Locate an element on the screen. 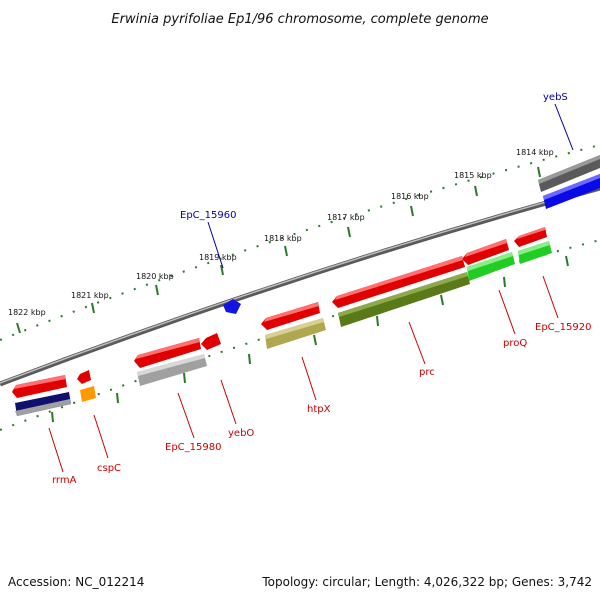 The height and width of the screenshot is (605, 600). leader-yebS is located at coordinates (564, 127).